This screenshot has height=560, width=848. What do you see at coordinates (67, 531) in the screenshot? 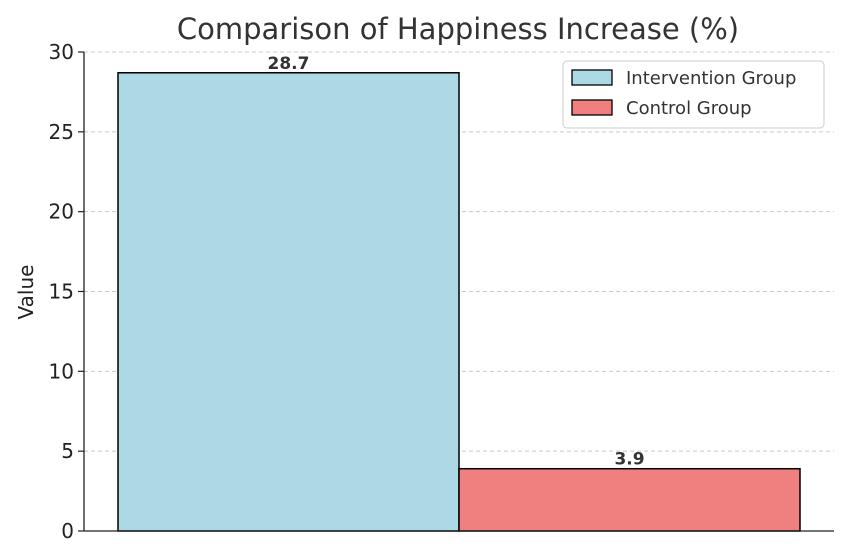
I see `y-tick-label: 0` at bounding box center [67, 531].